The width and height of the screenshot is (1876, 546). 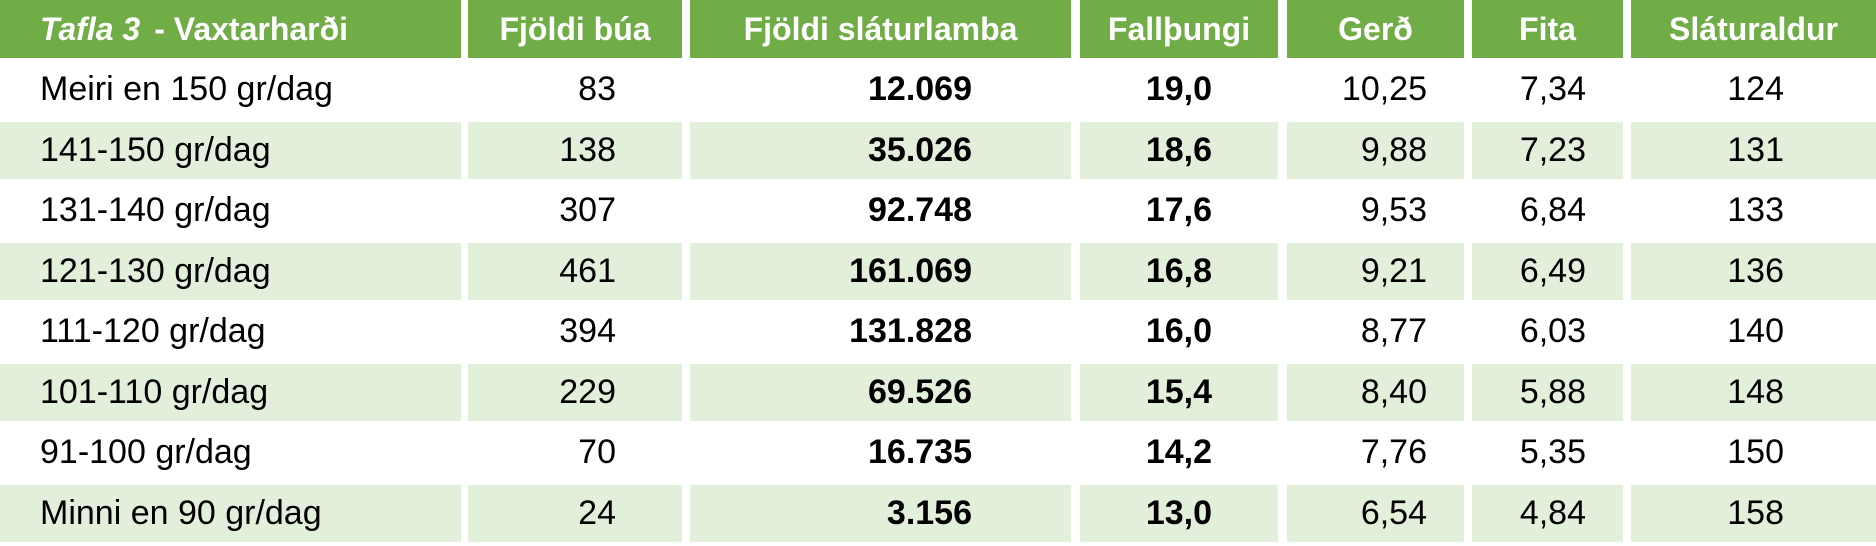 I want to click on cell-value: 69.526, so click(x=920, y=391).